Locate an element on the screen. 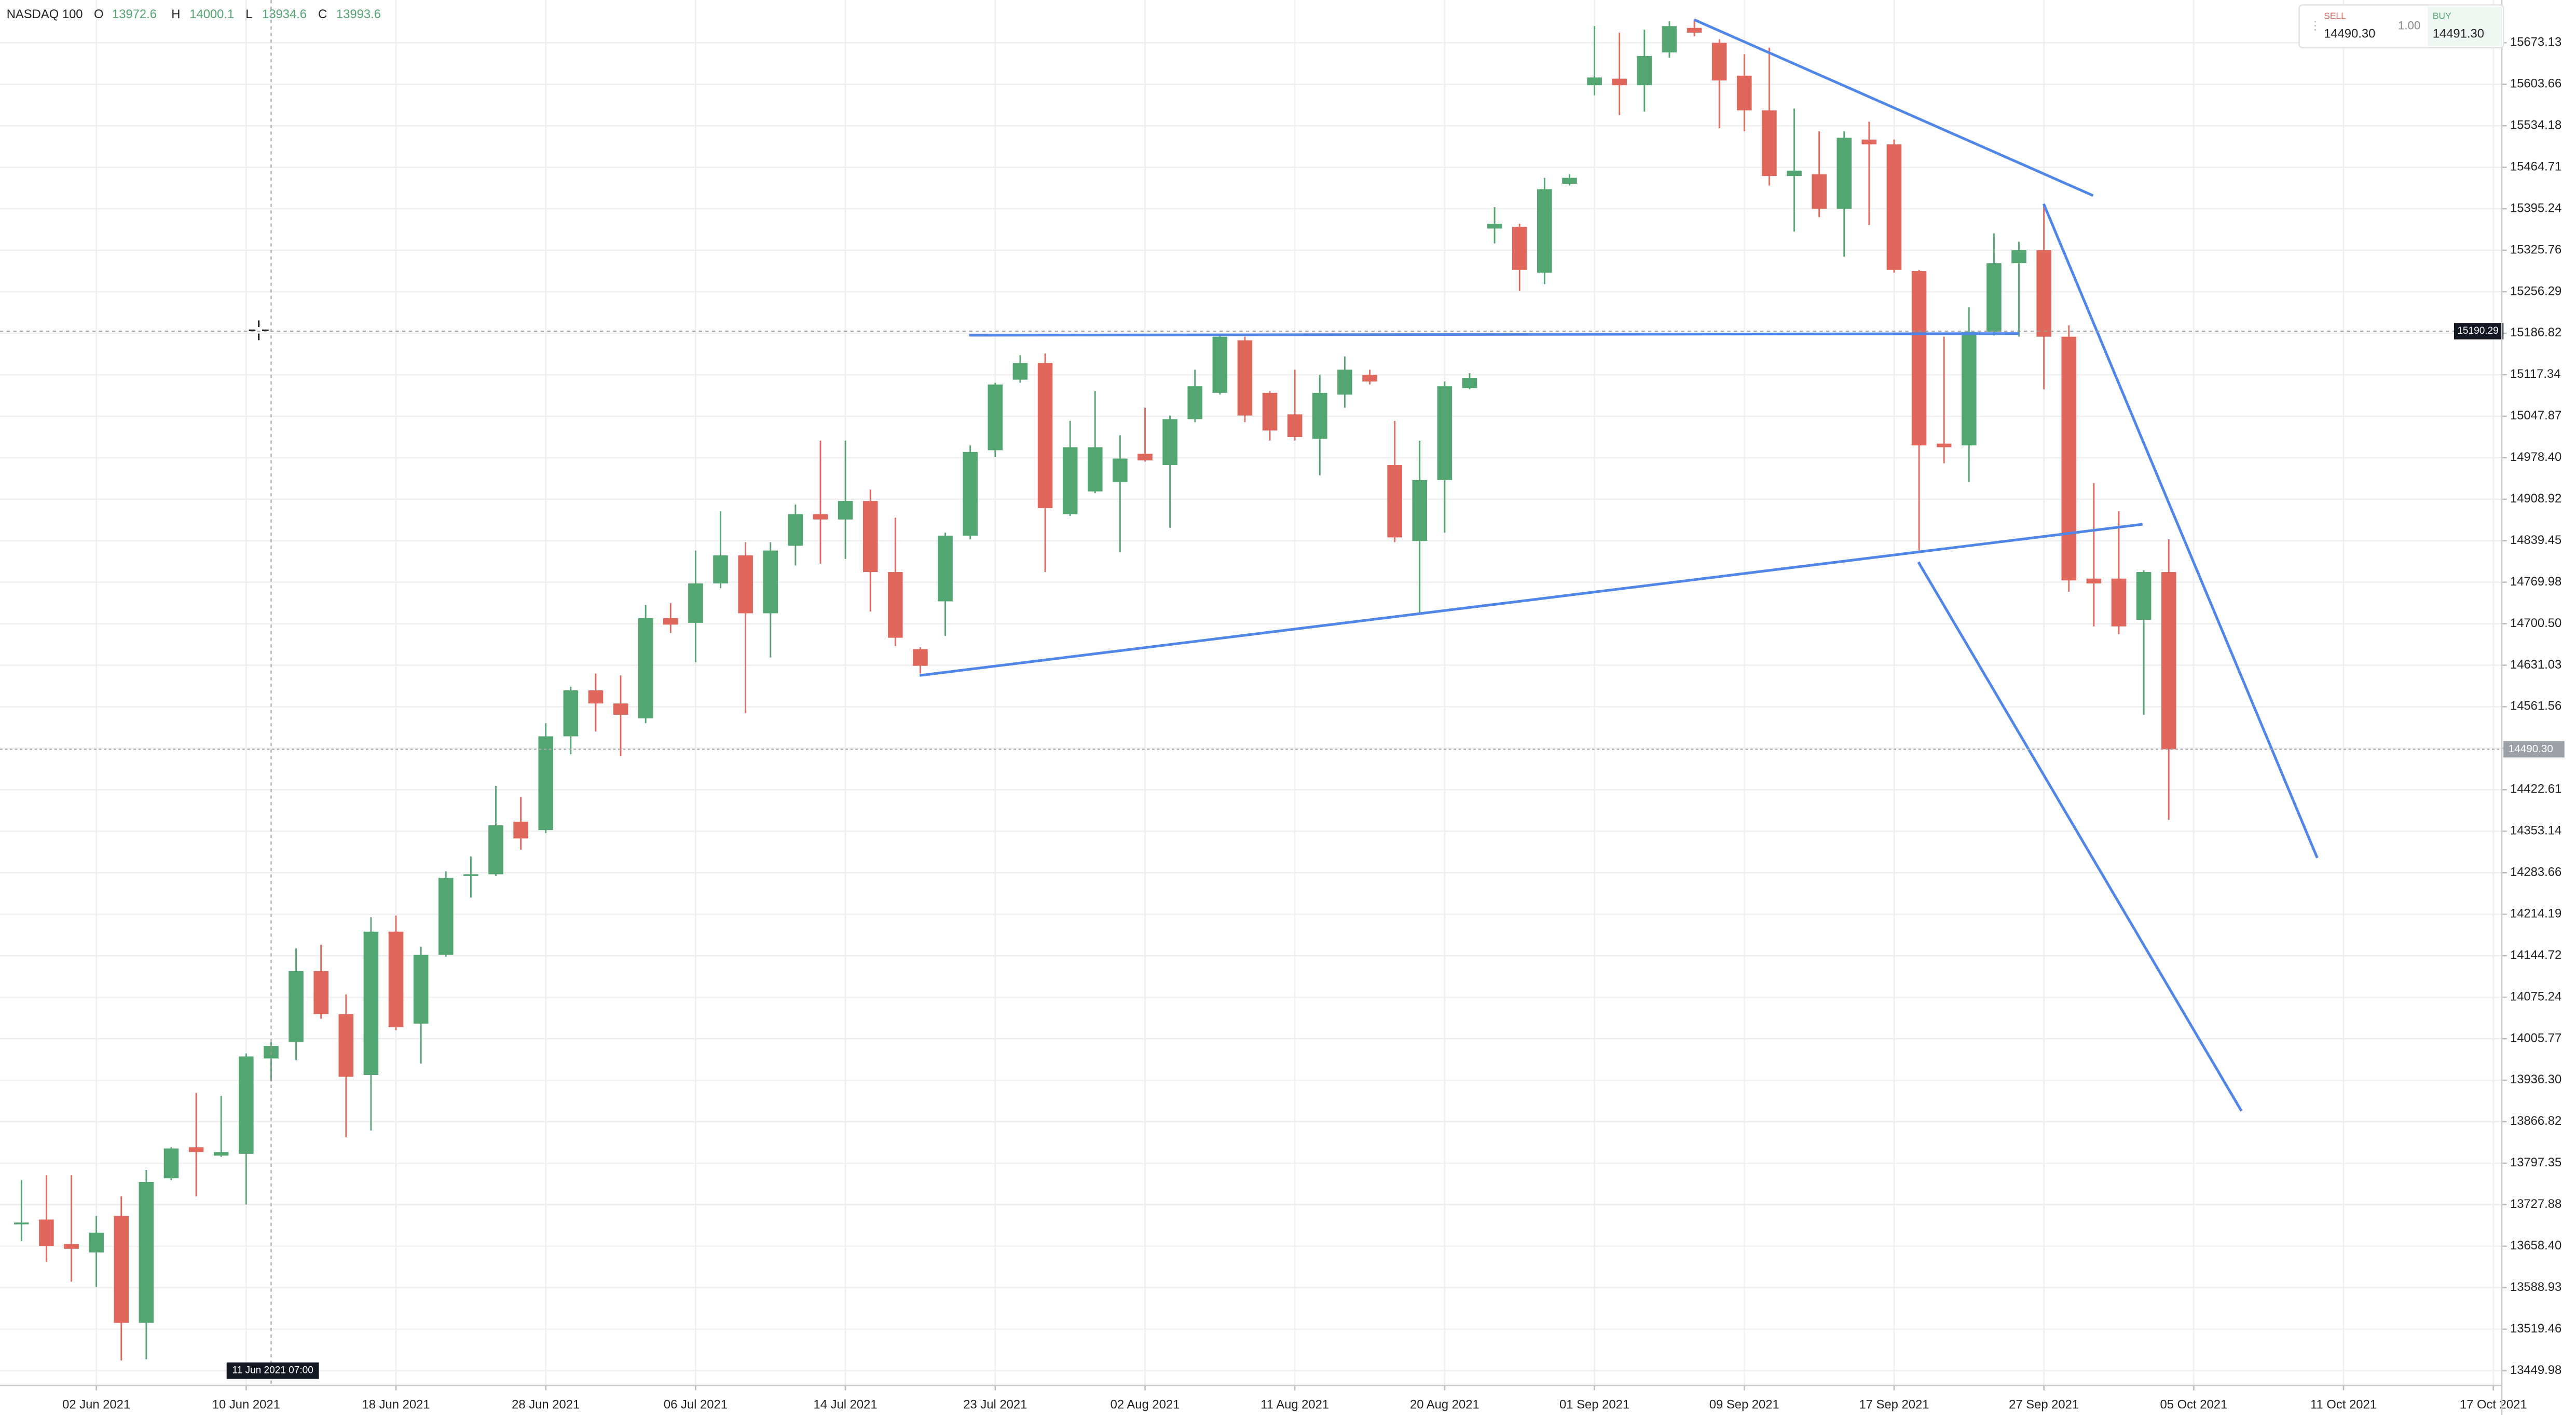  sell-button is located at coordinates (2353, 26).